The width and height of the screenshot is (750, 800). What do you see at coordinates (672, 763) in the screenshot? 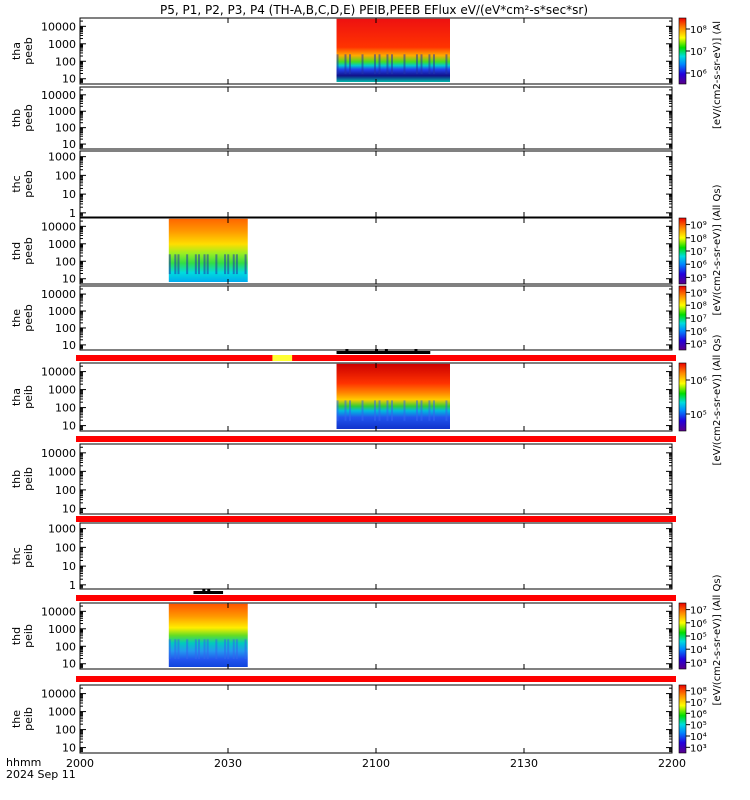
I see `x-tick-label: 2200` at bounding box center [672, 763].